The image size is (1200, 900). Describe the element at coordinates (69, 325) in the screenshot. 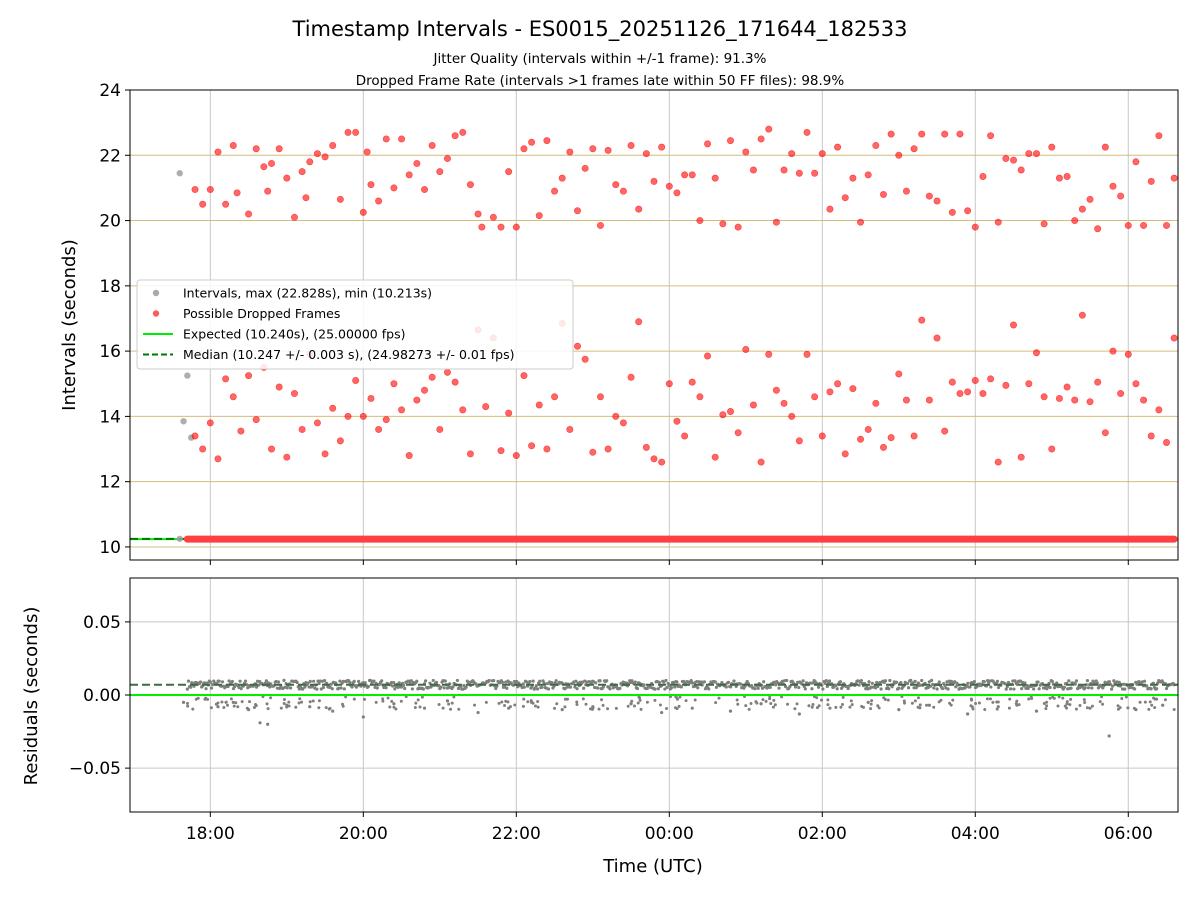

I see `top-y-axis-label: Intervals (seconds)` at that location.